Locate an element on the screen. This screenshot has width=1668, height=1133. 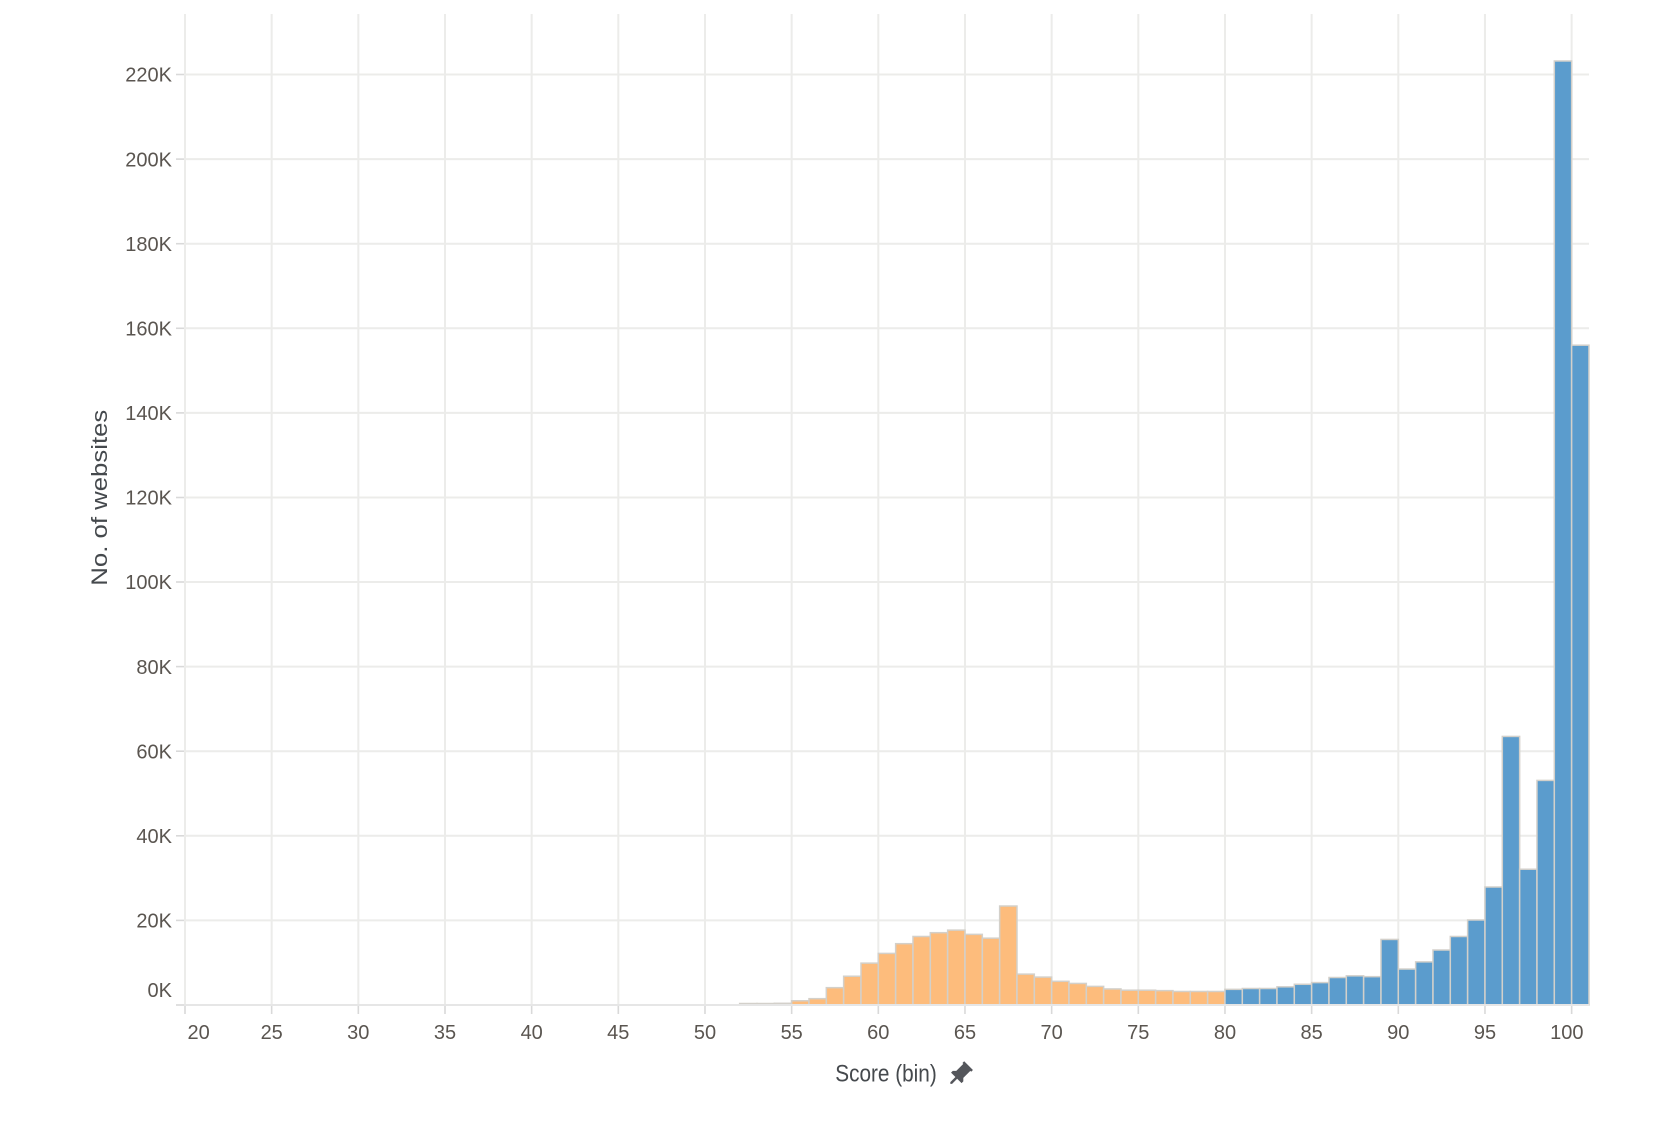
svg-text: 75 is located at coordinates (1138, 1033).